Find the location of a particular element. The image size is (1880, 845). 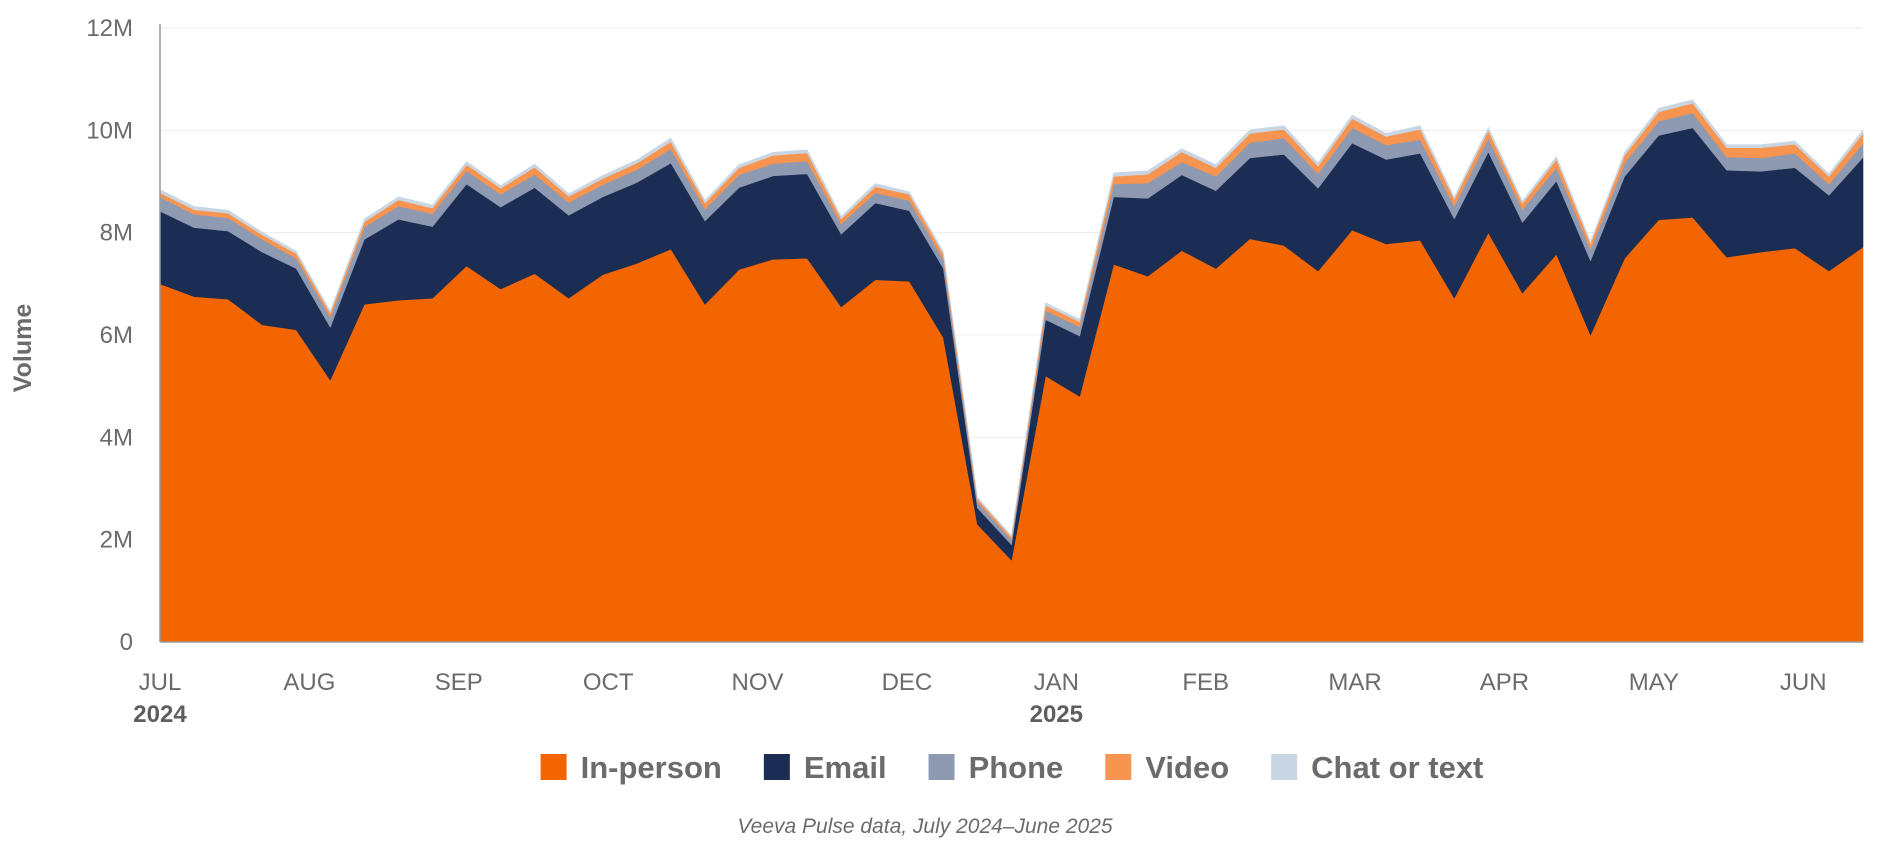

x-tick-label: FEB is located at coordinates (1205, 682).